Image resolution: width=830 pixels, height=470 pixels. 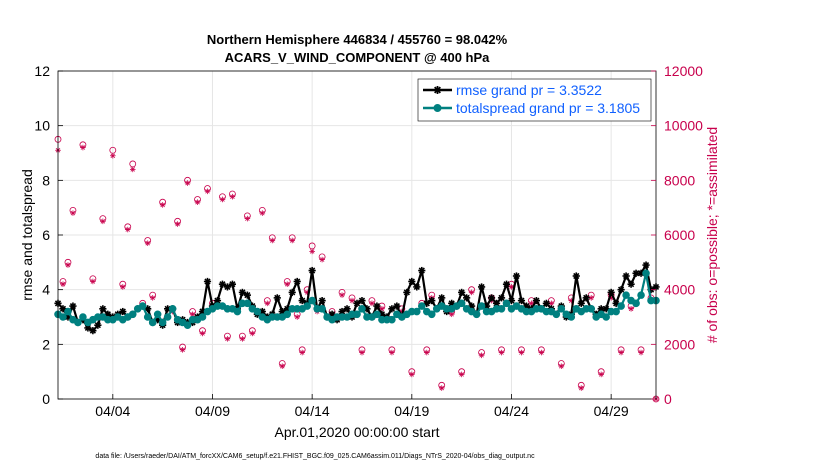 I want to click on y2-tick-label: 12000, so click(x=683, y=71).